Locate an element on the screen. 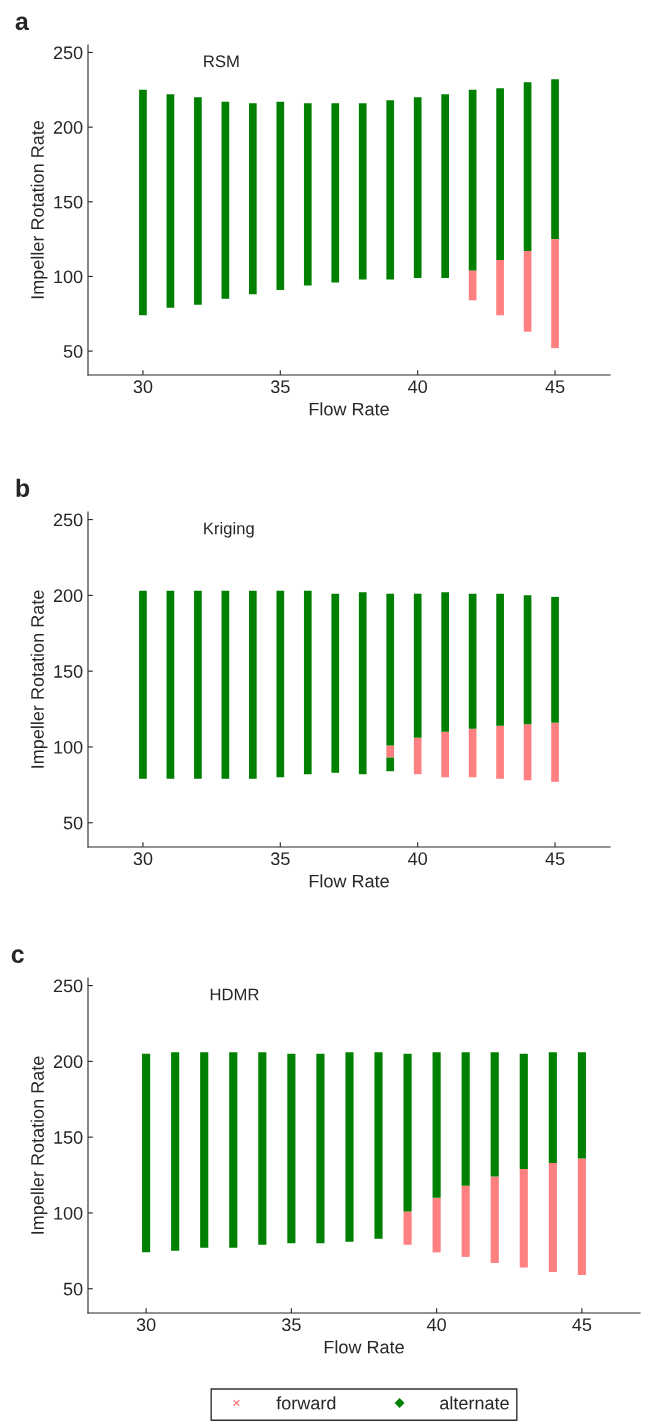  chart-title: HDMR is located at coordinates (234, 994).